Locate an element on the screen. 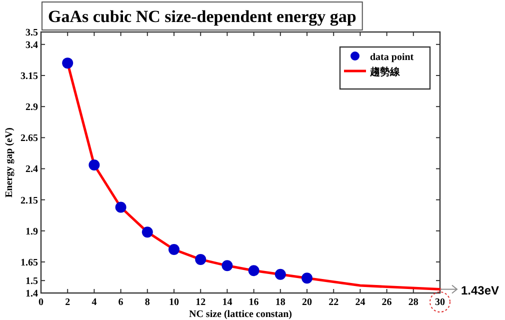 This screenshot has width=505, height=320. y-tick-label: 2.65 is located at coordinates (29, 138).